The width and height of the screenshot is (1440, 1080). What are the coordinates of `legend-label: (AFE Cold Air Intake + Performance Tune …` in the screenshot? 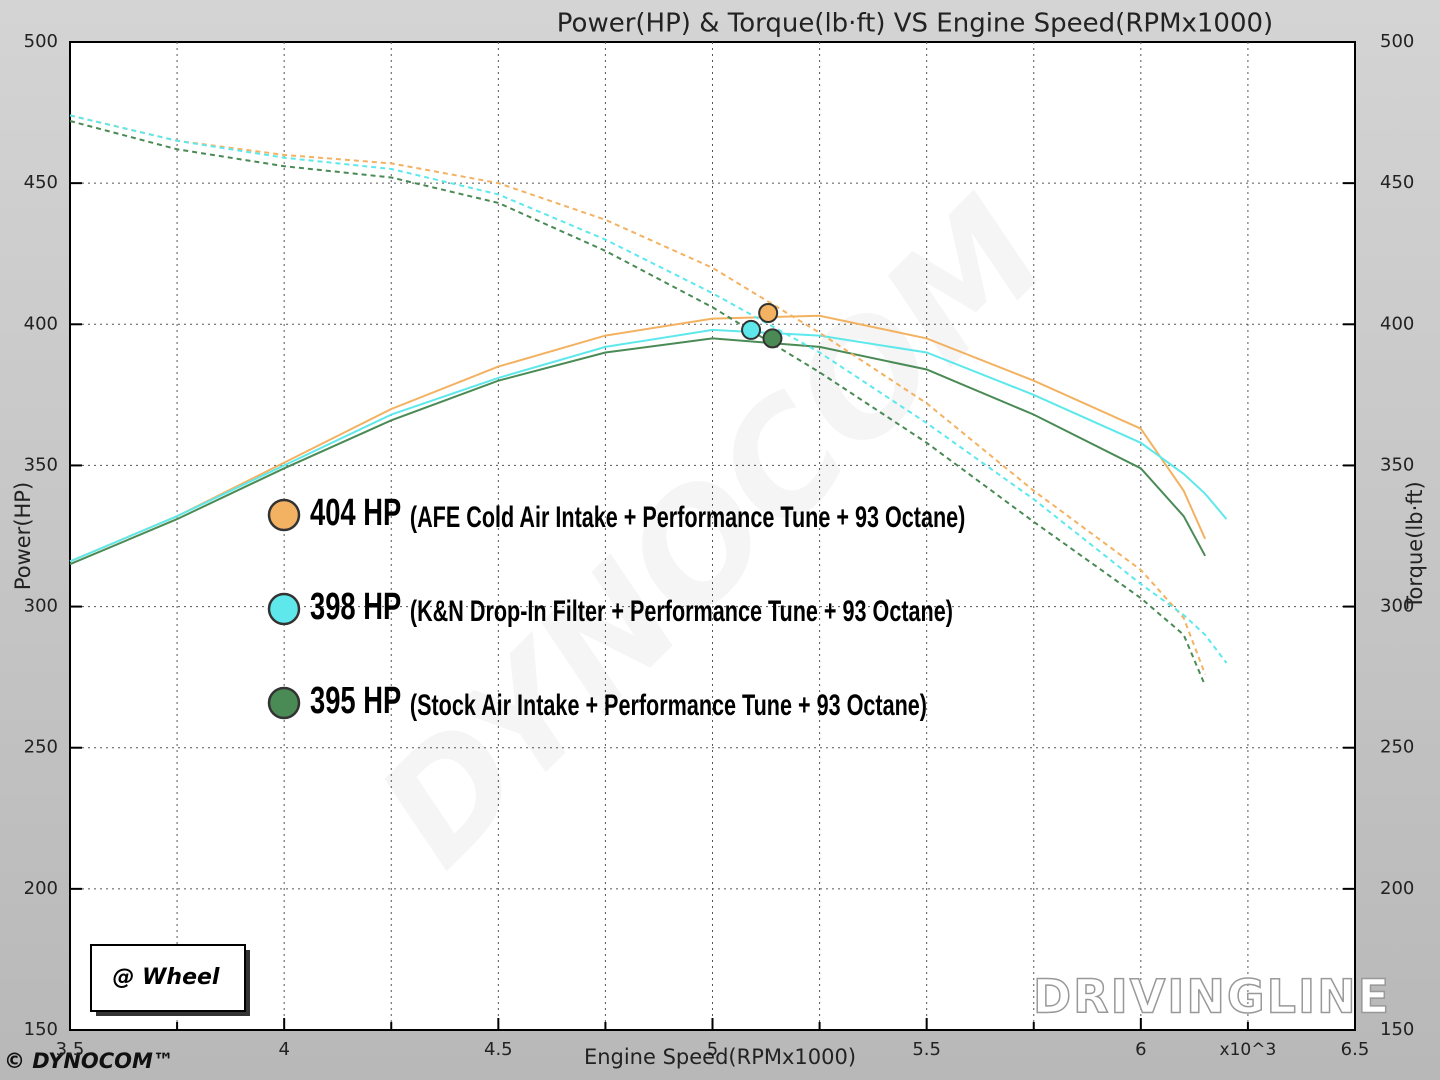 It's located at (687, 516).